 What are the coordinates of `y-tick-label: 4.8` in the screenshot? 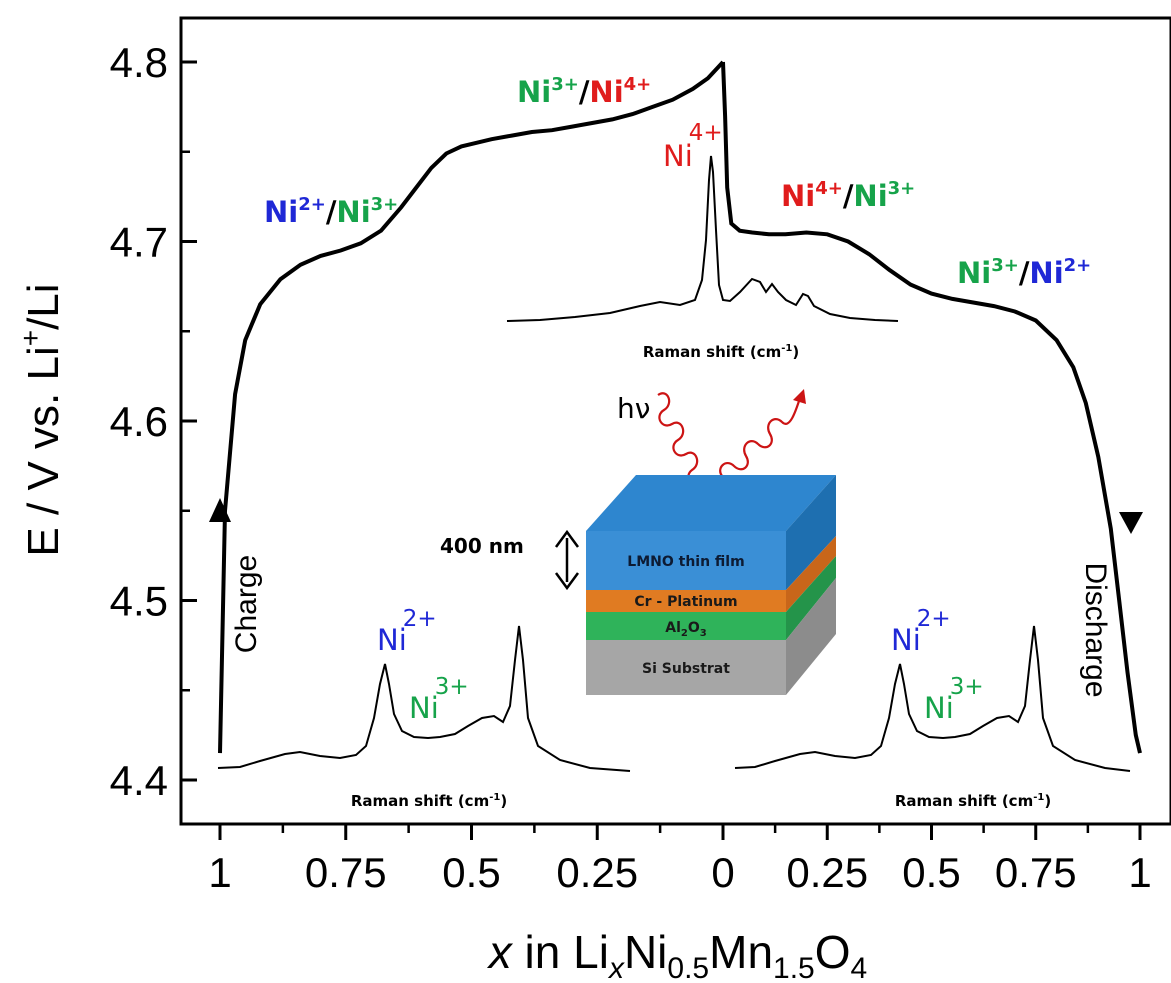 It's located at (139, 62).